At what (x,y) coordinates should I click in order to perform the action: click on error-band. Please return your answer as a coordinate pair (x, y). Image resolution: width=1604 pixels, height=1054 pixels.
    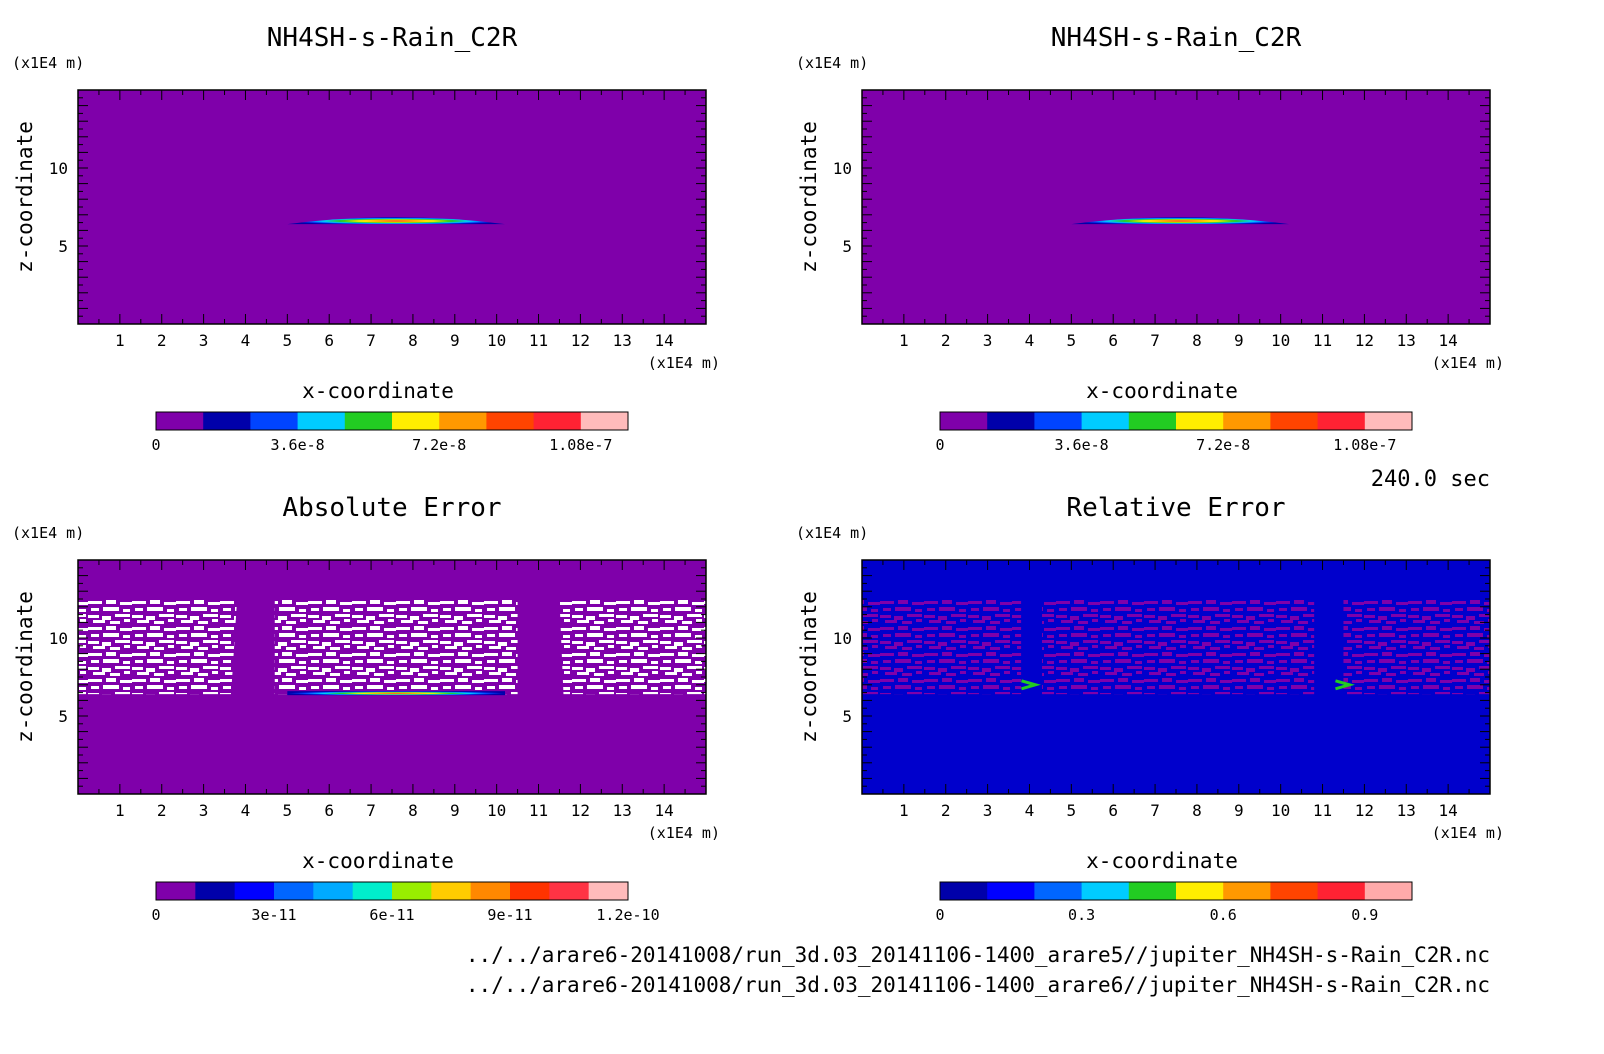
    Looking at the image, I should click on (396, 693).